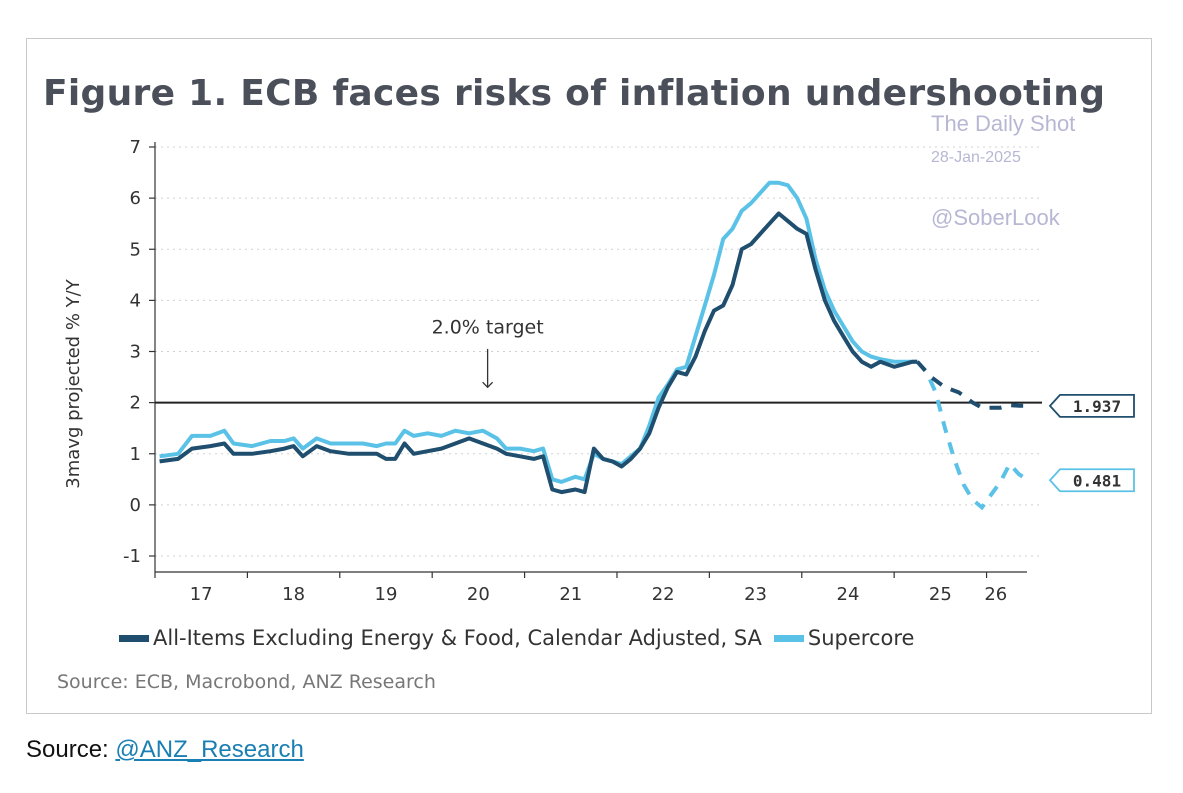 The height and width of the screenshot is (793, 1183). What do you see at coordinates (488, 385) in the screenshot?
I see `arrow-head` at bounding box center [488, 385].